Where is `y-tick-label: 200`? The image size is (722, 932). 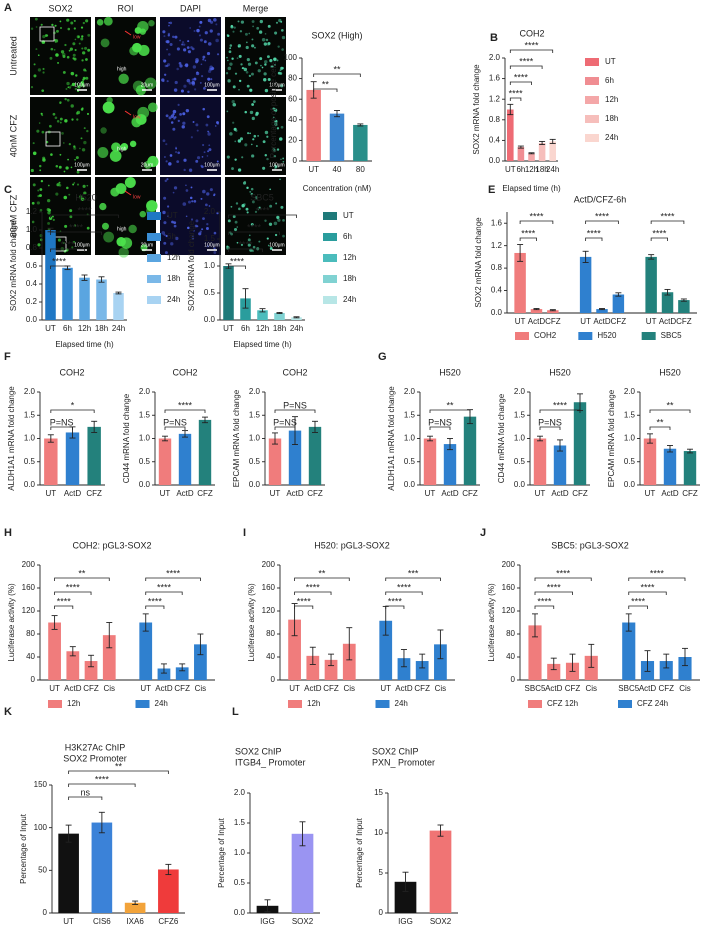 y-tick-label: 200 is located at coordinates (509, 564).